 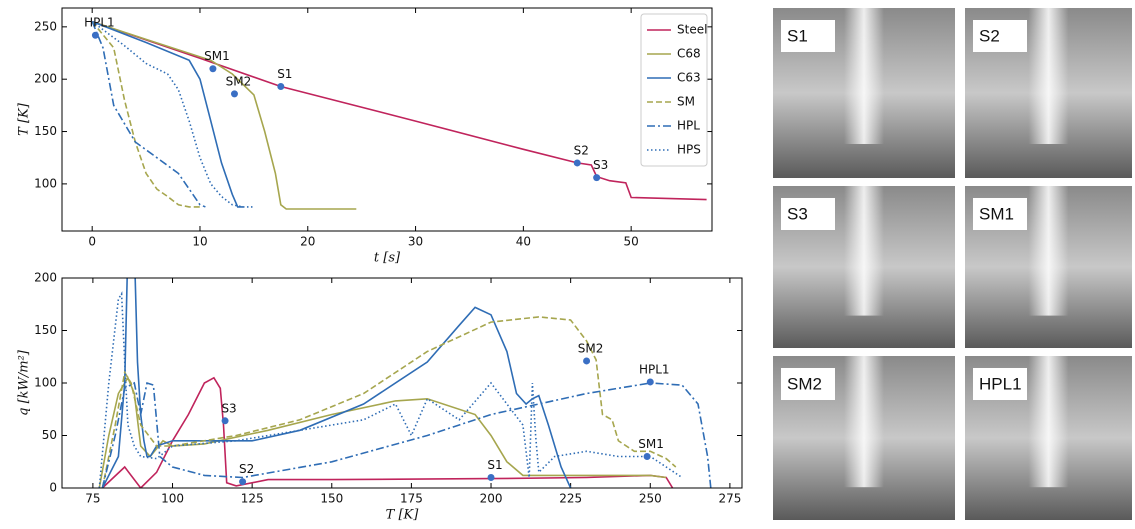 What do you see at coordinates (24, 119) in the screenshot?
I see `y-axis-label: T [K]` at bounding box center [24, 119].